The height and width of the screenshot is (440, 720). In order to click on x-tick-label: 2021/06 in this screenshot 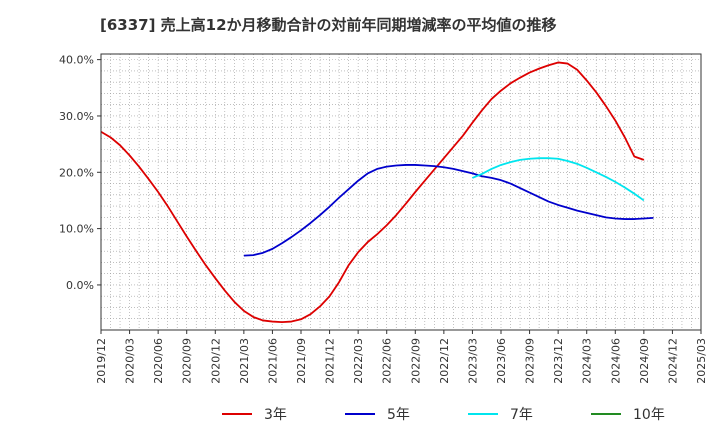, I will do `click(272, 361)`.